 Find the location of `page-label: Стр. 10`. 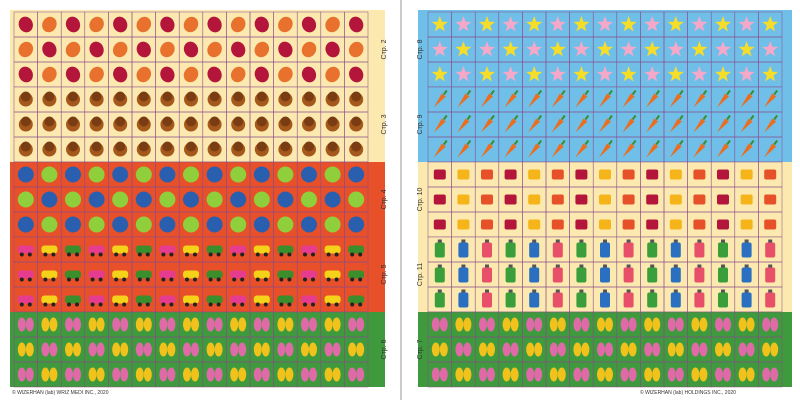

page-label: Стр. 10 is located at coordinates (420, 199).